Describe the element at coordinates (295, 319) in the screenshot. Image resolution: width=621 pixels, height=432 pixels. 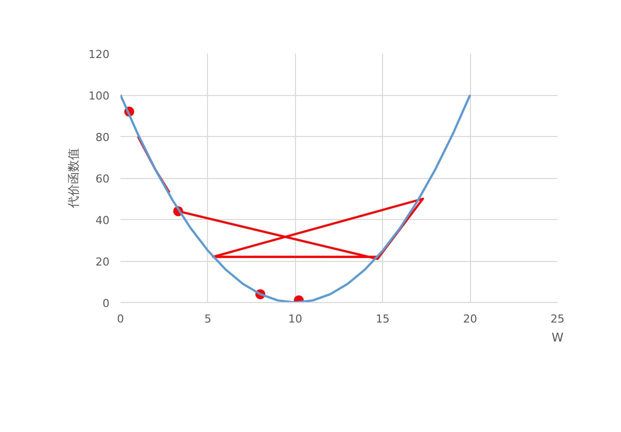
I see `x-tick-label: 10` at that location.